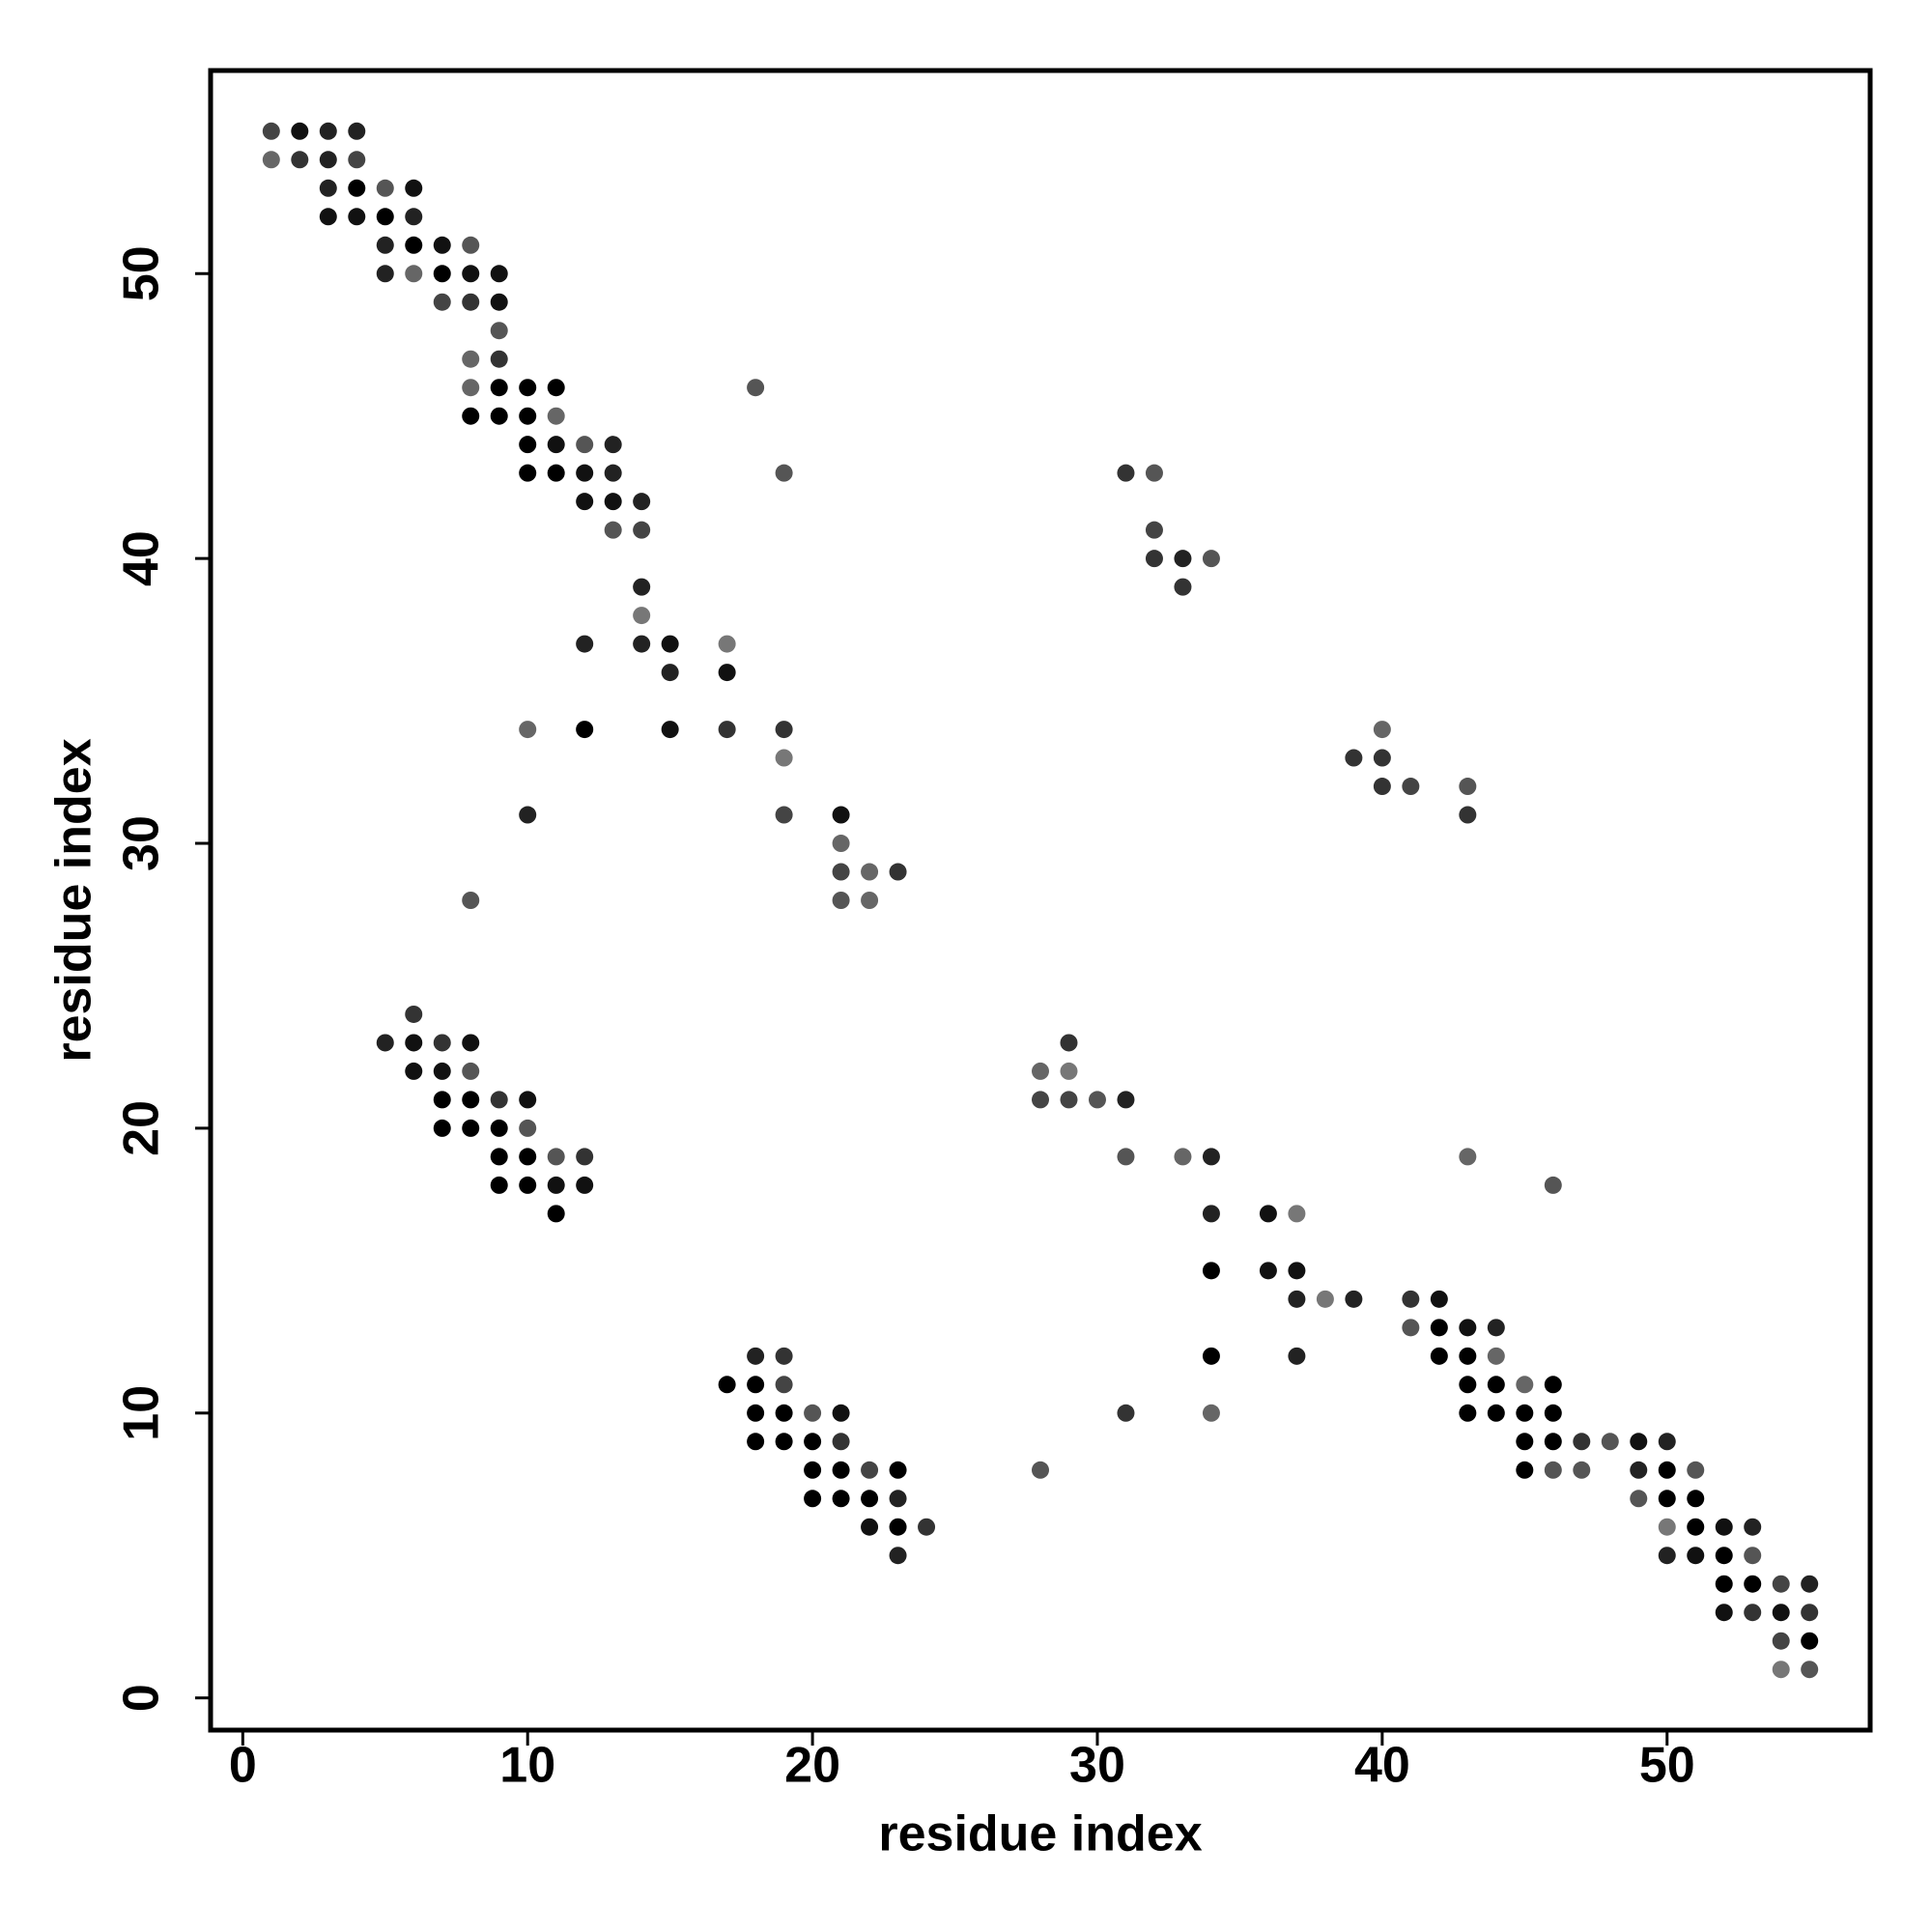 The width and height of the screenshot is (1932, 1932). I want to click on x-axis-label: residue index, so click(1040, 1834).